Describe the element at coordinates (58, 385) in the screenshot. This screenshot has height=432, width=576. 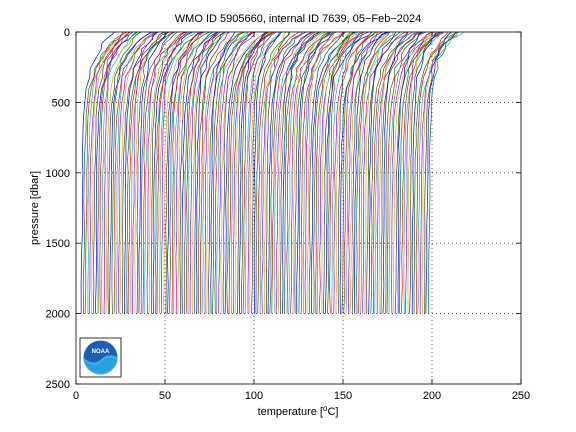
I see `y-tick-label: 2500` at that location.